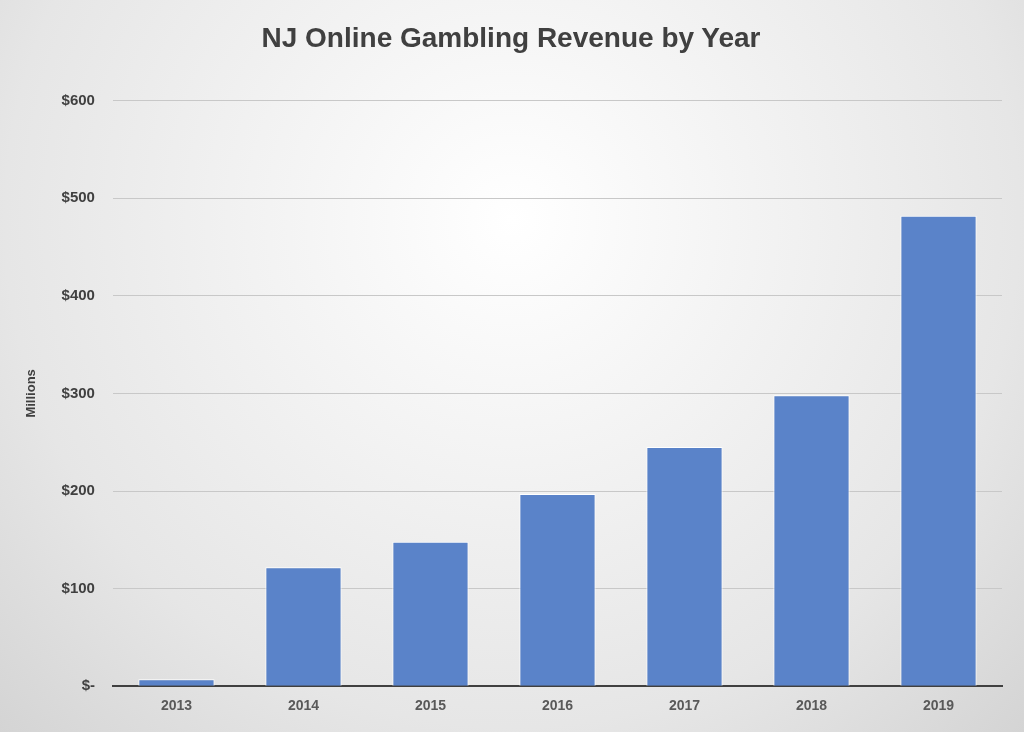 The width and height of the screenshot is (1024, 732). What do you see at coordinates (31, 393) in the screenshot?
I see `y-axis-title: Millions` at bounding box center [31, 393].